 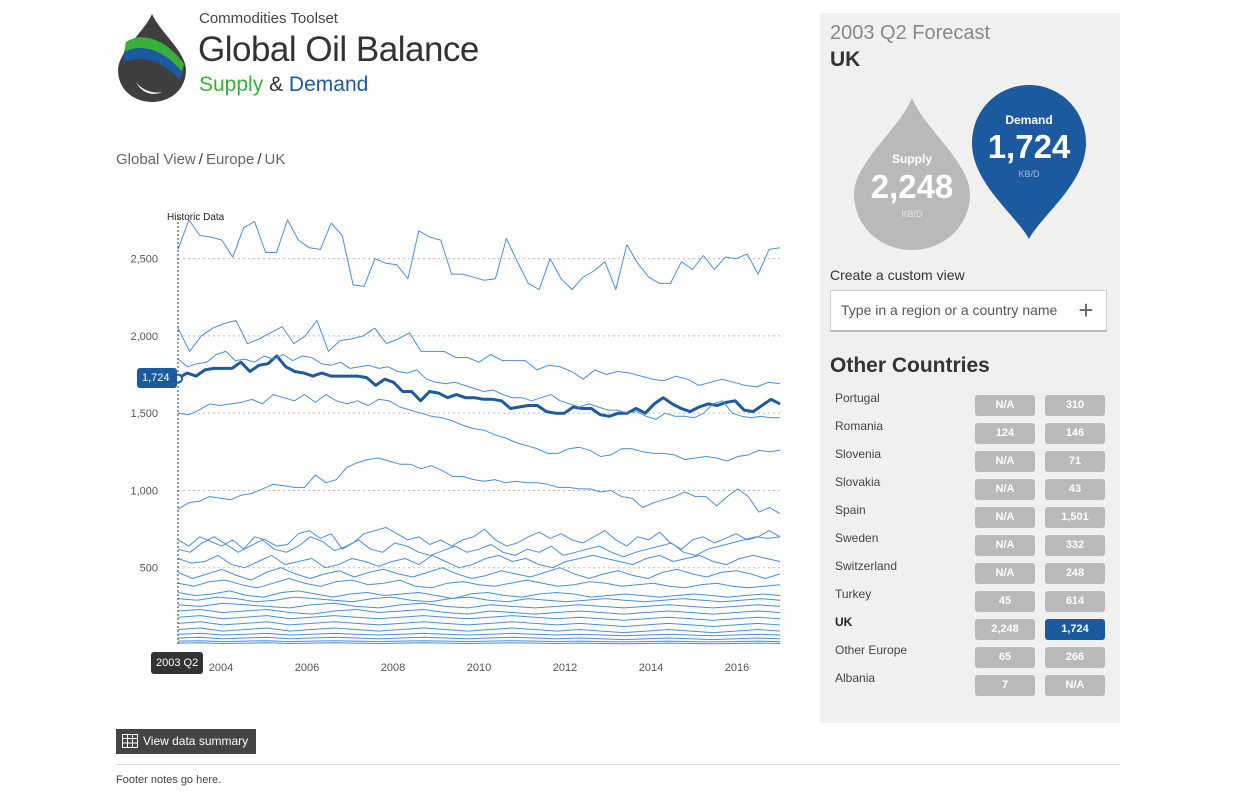 I want to click on y-tick-label: 2,000, so click(x=144, y=337).